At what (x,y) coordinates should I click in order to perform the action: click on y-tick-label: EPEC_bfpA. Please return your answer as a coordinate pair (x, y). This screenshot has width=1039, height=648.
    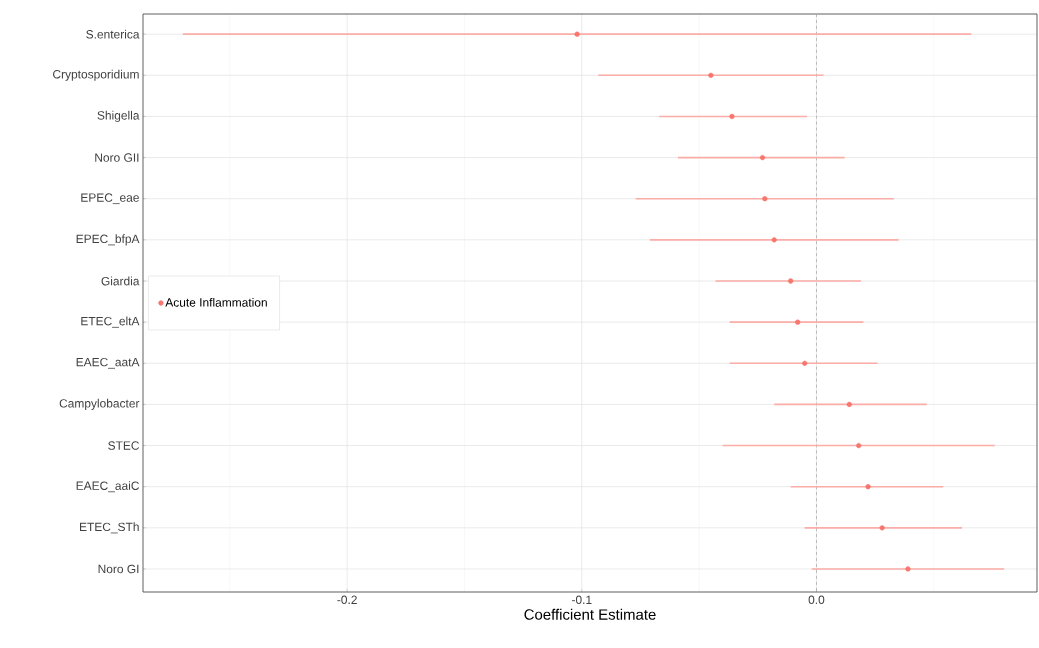
    Looking at the image, I should click on (108, 240).